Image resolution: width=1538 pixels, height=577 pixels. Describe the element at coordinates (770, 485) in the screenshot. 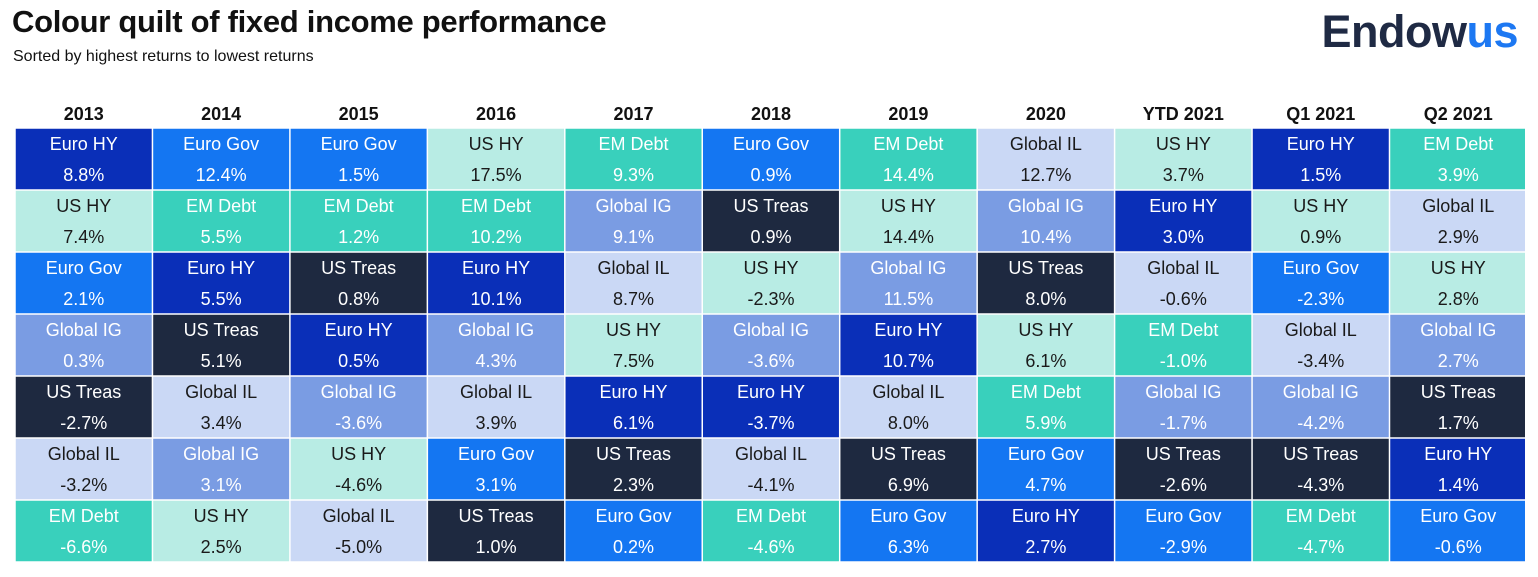

I see `cell-return-value: -4.1%` at that location.